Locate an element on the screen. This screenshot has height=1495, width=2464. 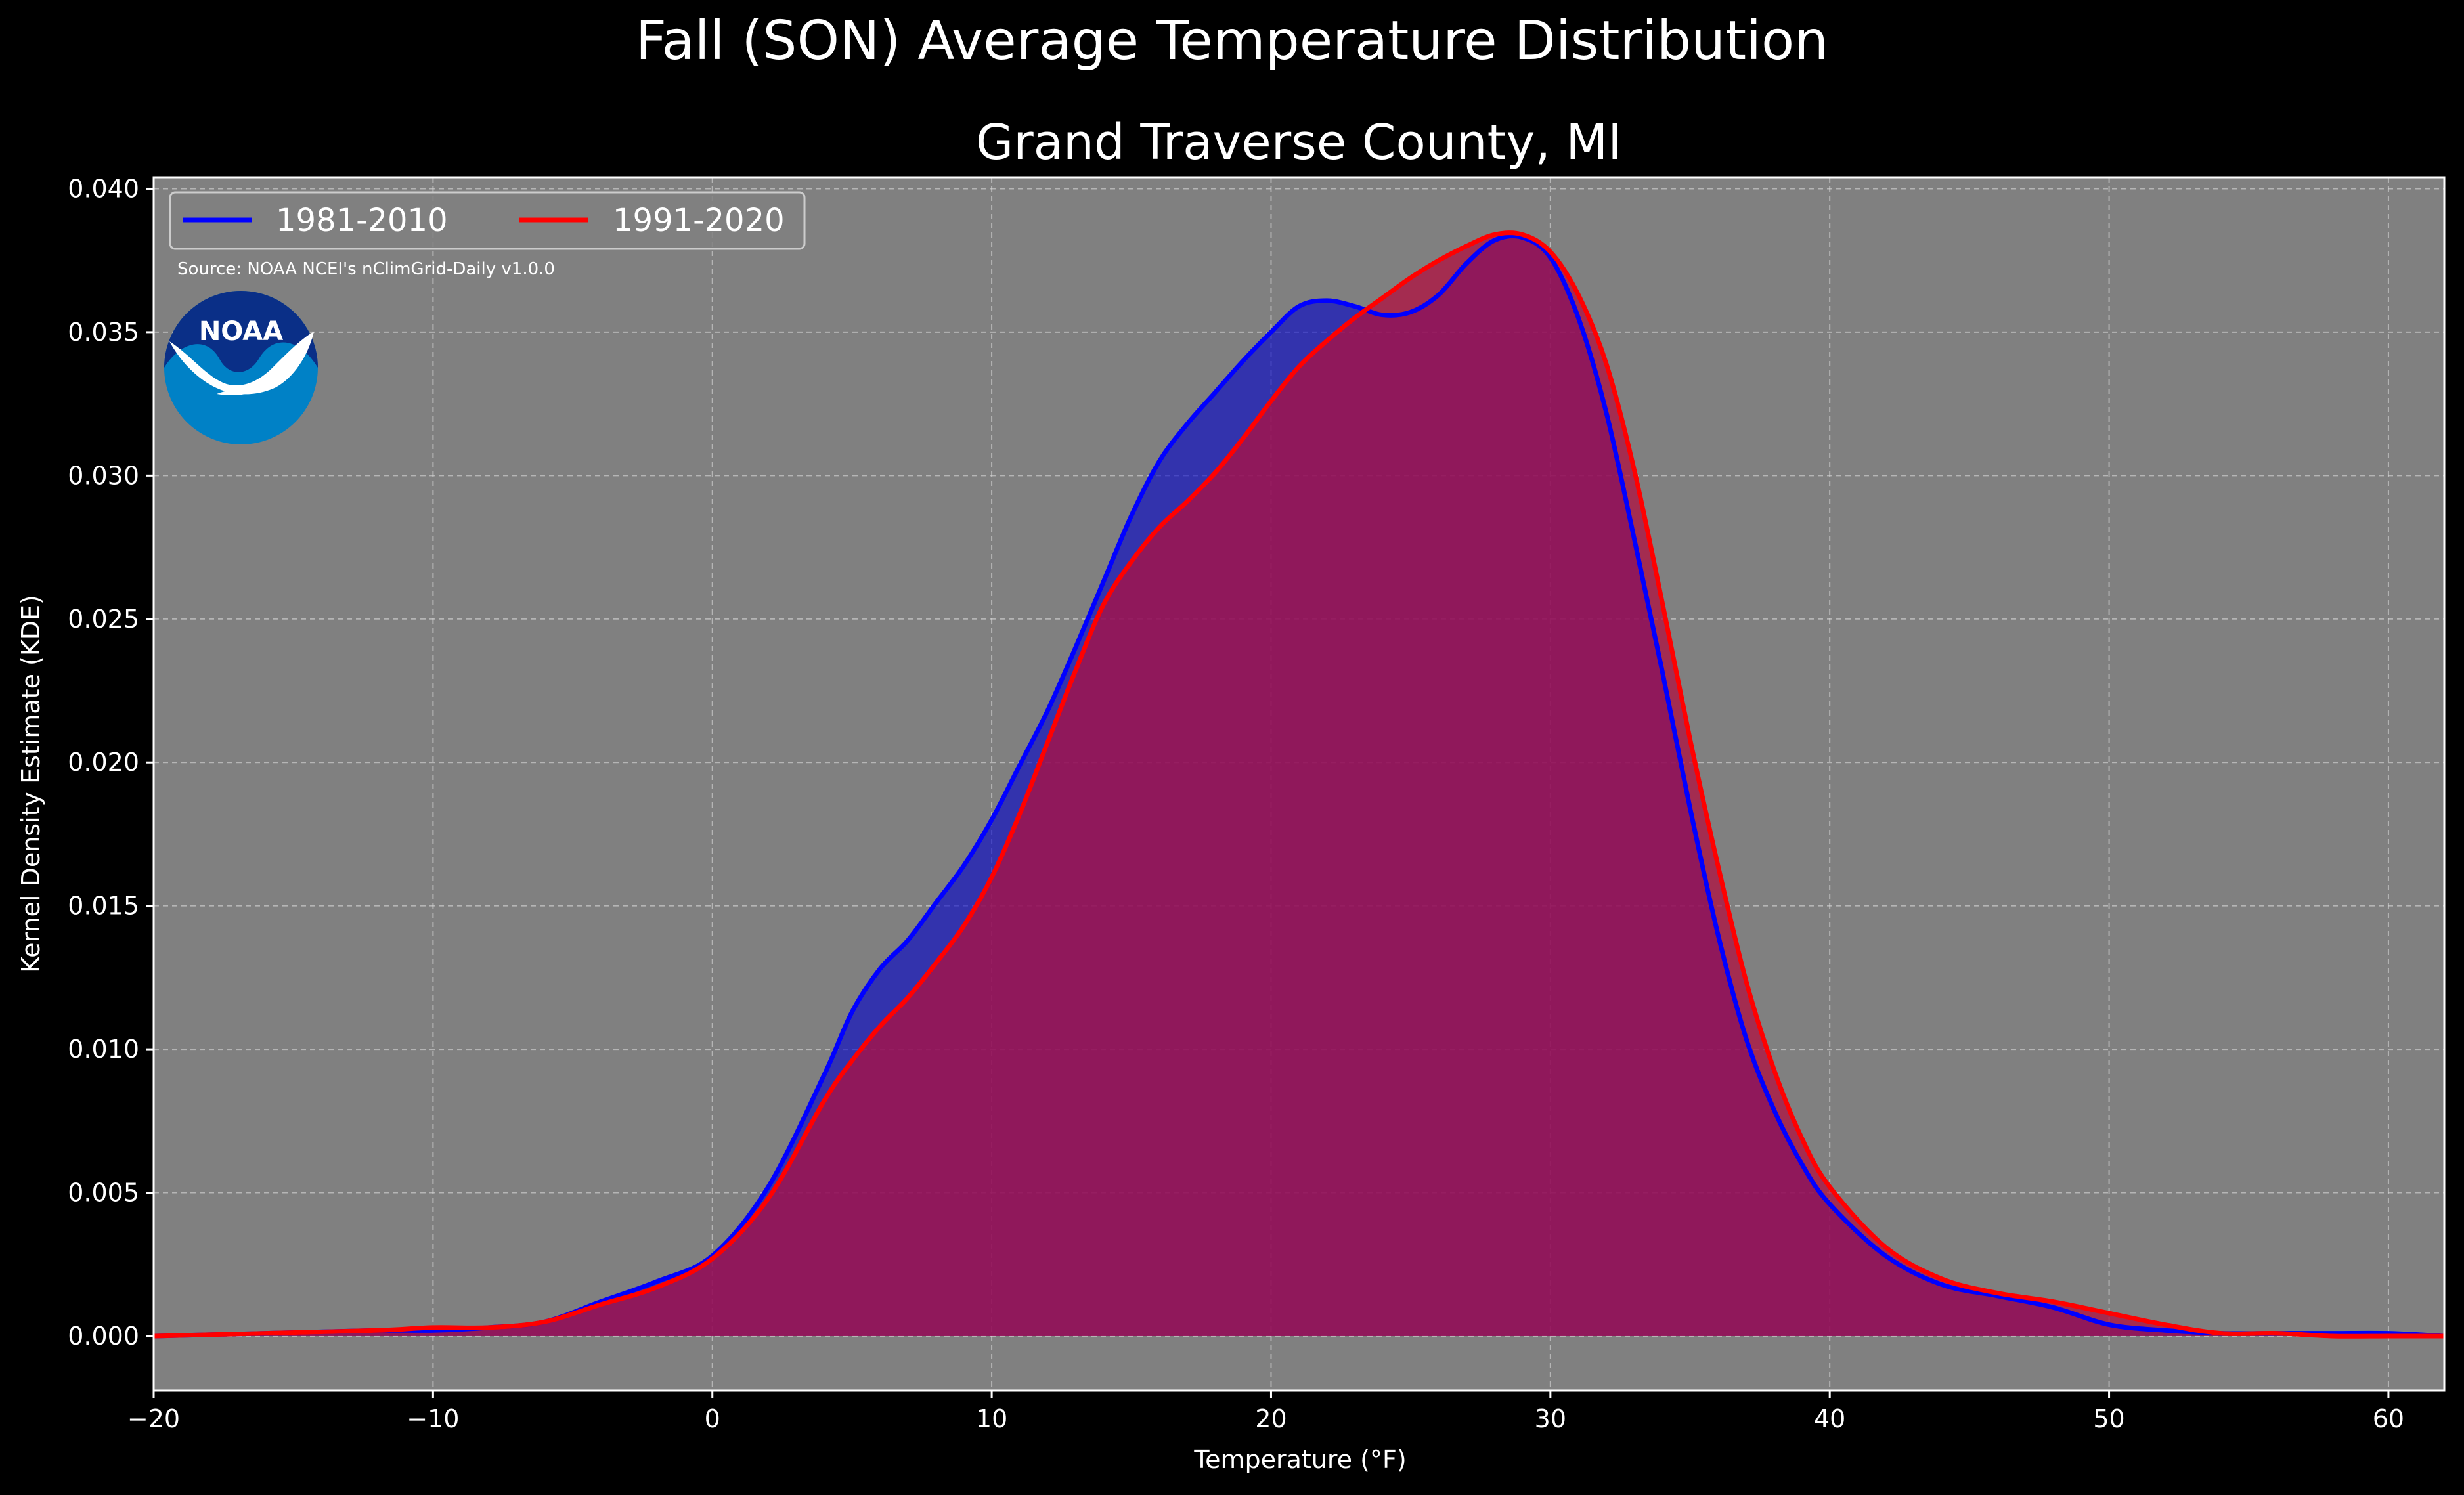
noaa-logo-text: NOAA is located at coordinates (241, 331).